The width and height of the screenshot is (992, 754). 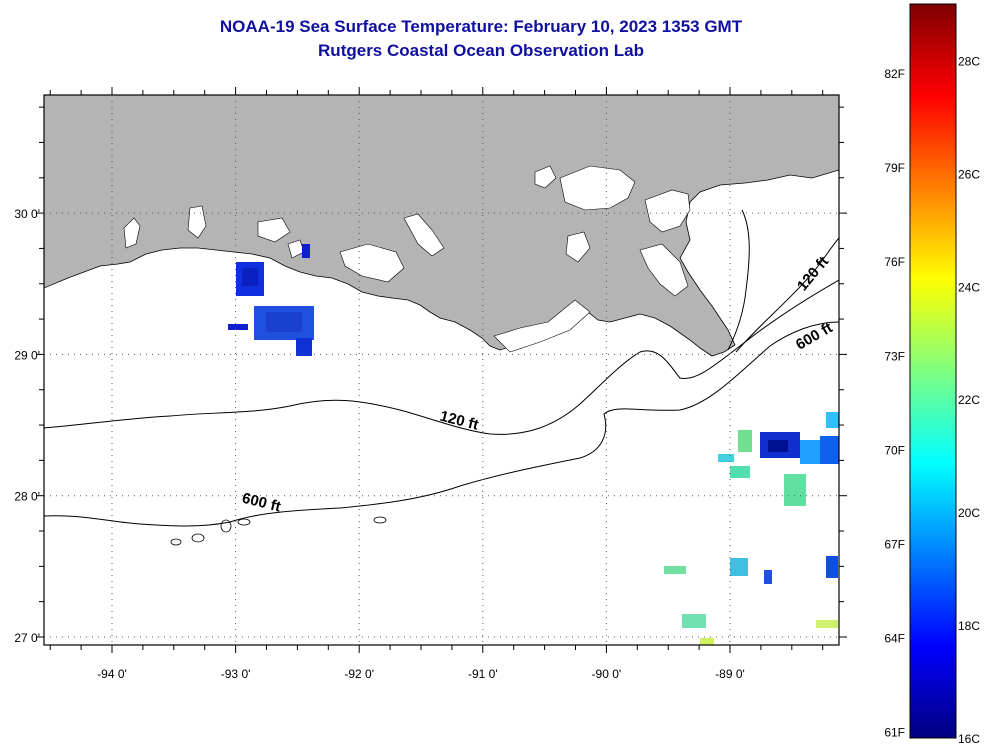 What do you see at coordinates (359, 674) in the screenshot?
I see `longitude-label: -92 0'` at bounding box center [359, 674].